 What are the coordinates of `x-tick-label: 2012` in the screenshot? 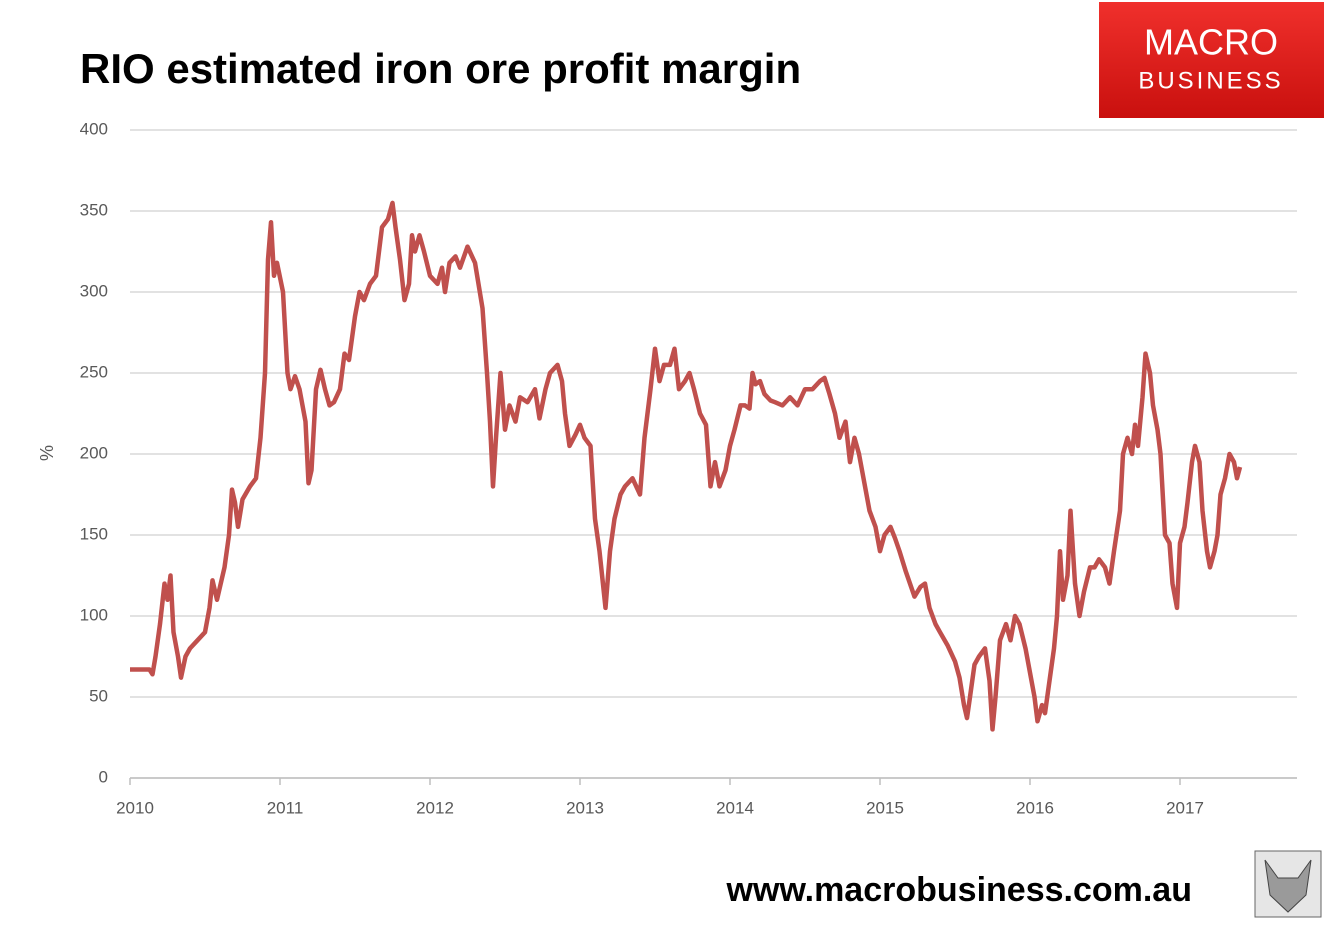 It's located at (435, 807).